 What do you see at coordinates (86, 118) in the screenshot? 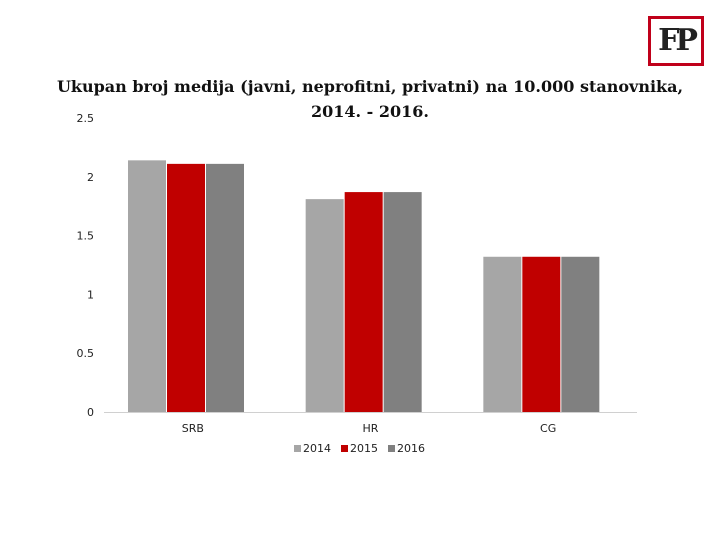
I see `y-tick-label: 2.5` at bounding box center [86, 118].